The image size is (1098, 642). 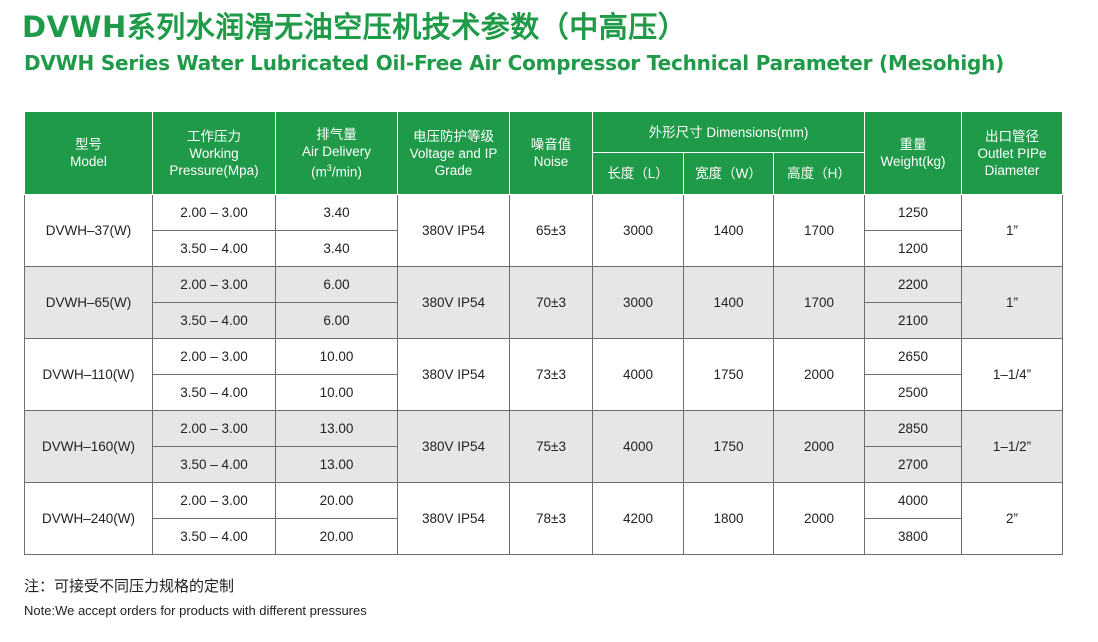 What do you see at coordinates (913, 153) in the screenshot?
I see `header-weight: 重量 Weight(kg)` at bounding box center [913, 153].